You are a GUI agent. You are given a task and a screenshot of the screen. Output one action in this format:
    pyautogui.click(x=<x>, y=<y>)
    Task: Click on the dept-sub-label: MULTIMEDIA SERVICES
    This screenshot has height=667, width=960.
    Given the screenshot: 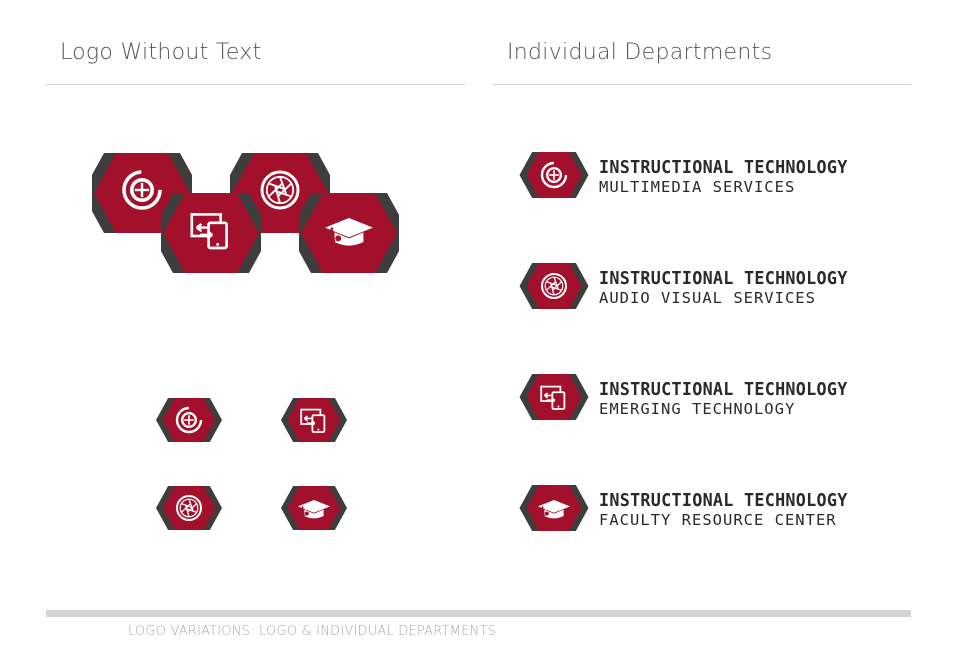 What is the action you would take?
    pyautogui.click(x=697, y=187)
    